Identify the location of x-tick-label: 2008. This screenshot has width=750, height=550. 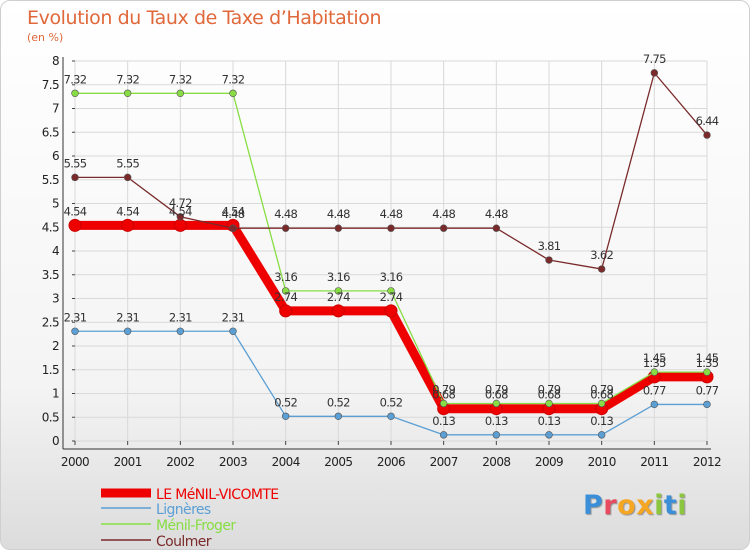
(496, 462).